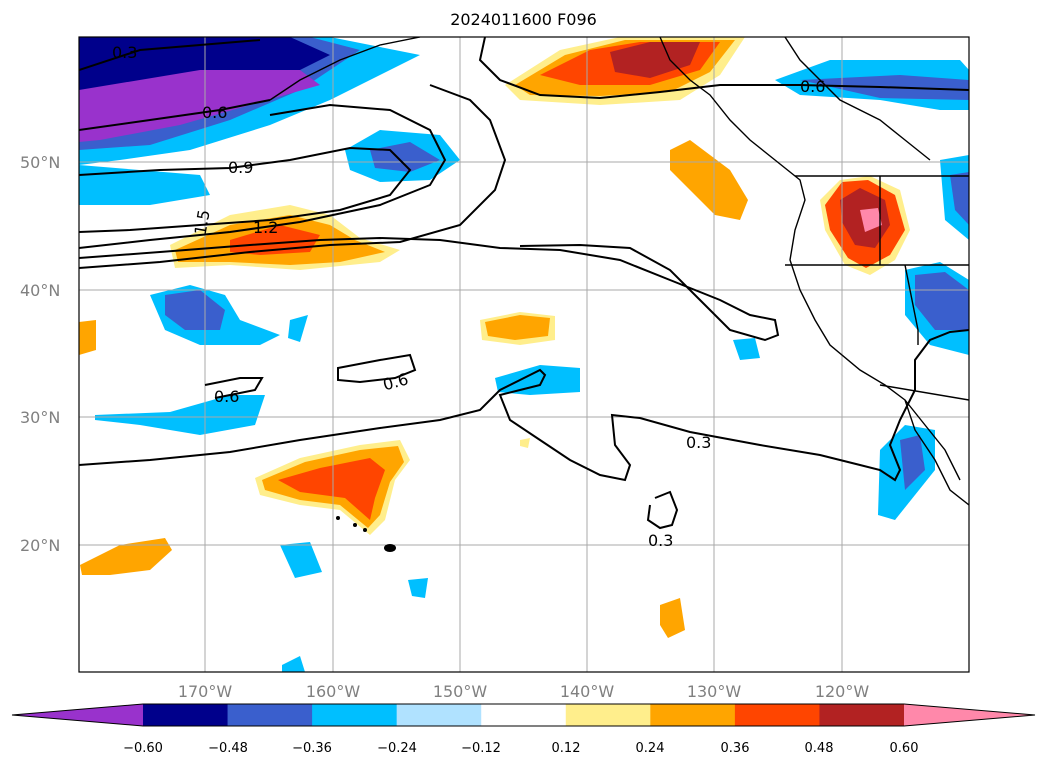 The image size is (1047, 765). I want to click on lat-label: 50°N, so click(40, 162).